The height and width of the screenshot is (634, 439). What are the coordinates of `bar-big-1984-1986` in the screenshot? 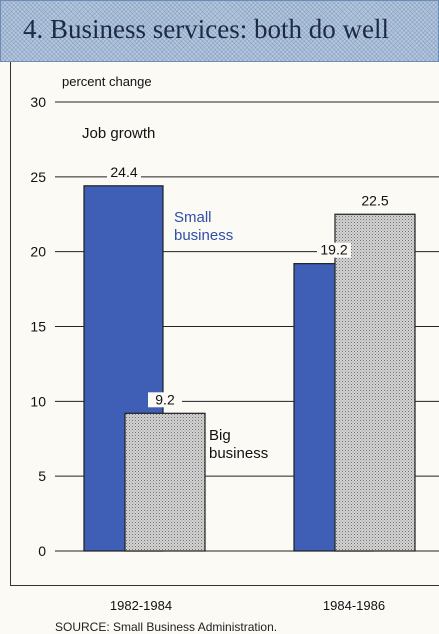 It's located at (375, 382).